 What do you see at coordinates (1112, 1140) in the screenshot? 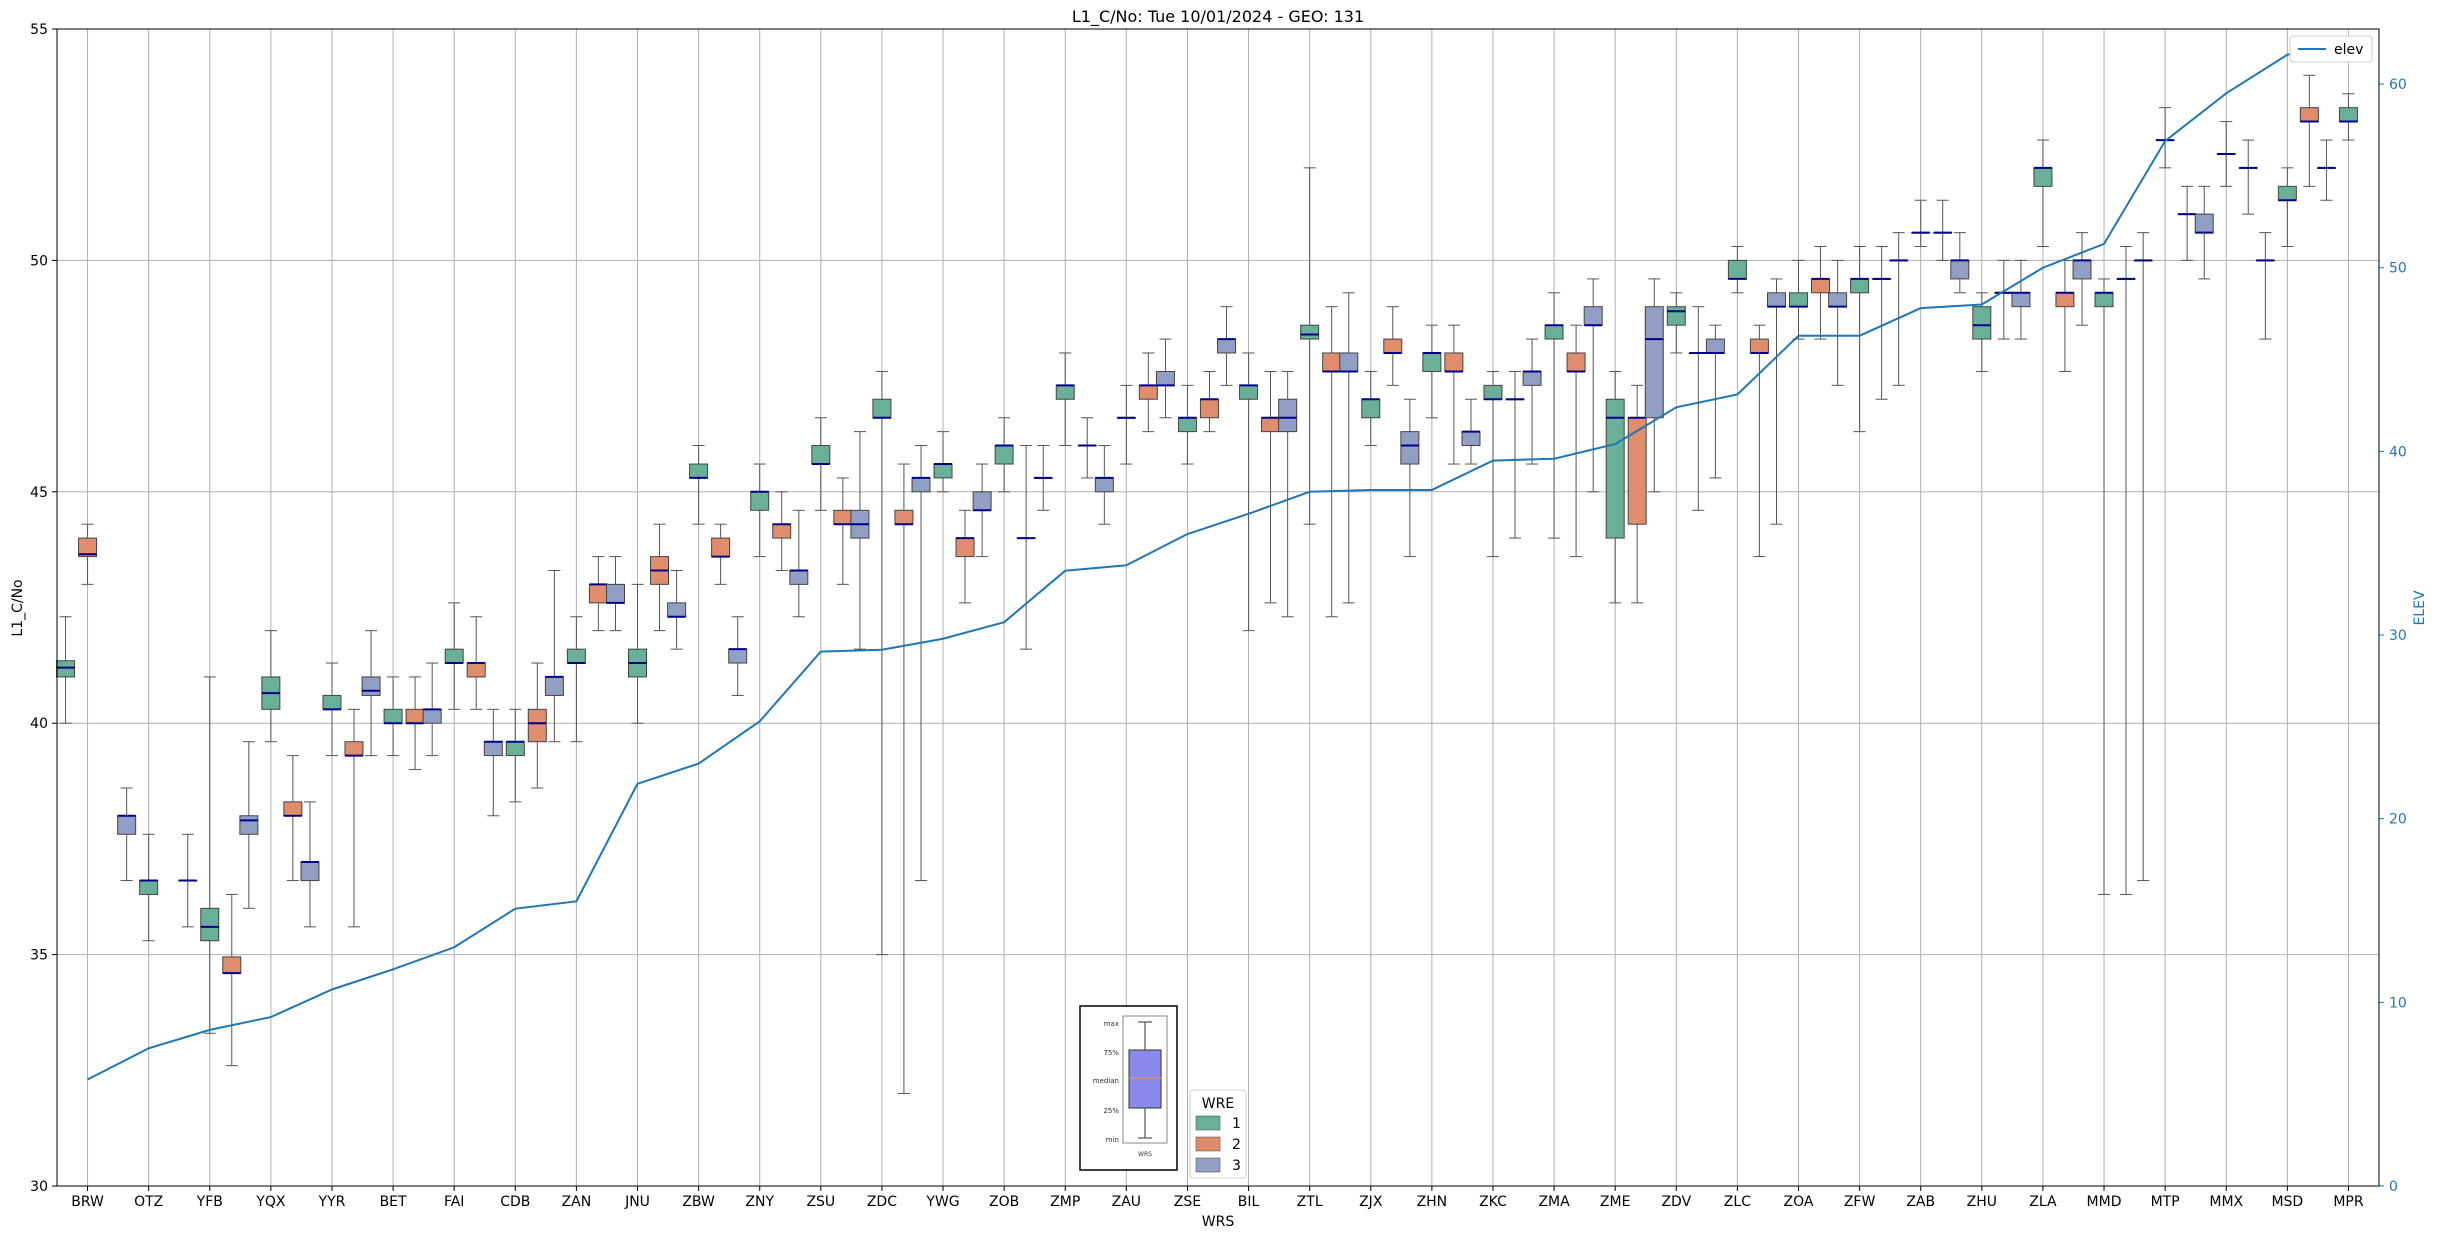
I see `inset-label: min` at bounding box center [1112, 1140].